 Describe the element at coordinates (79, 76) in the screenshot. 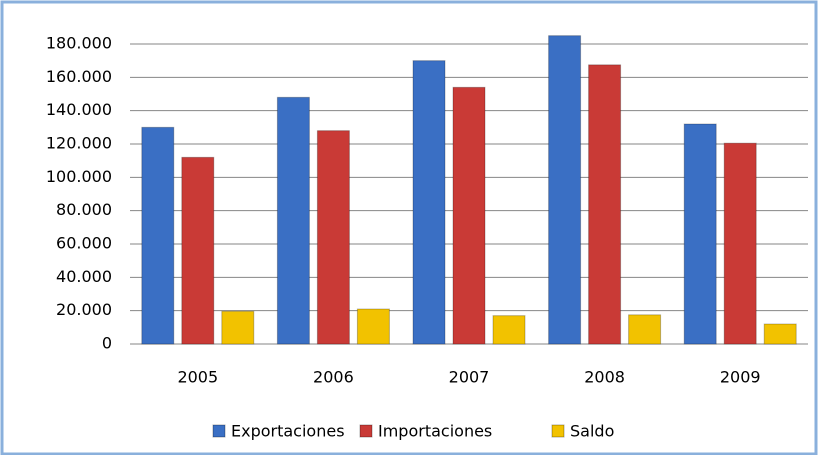

I see `y-tick-label: 160.000` at that location.